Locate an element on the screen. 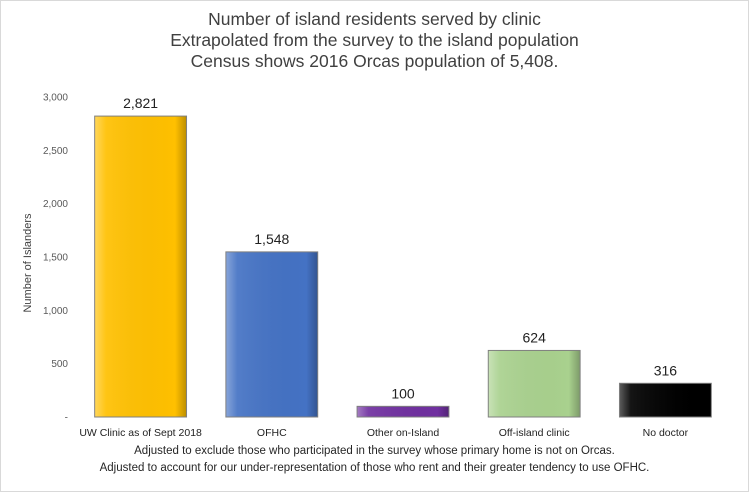 The width and height of the screenshot is (749, 492). x-tick-label: OFHC is located at coordinates (272, 433).